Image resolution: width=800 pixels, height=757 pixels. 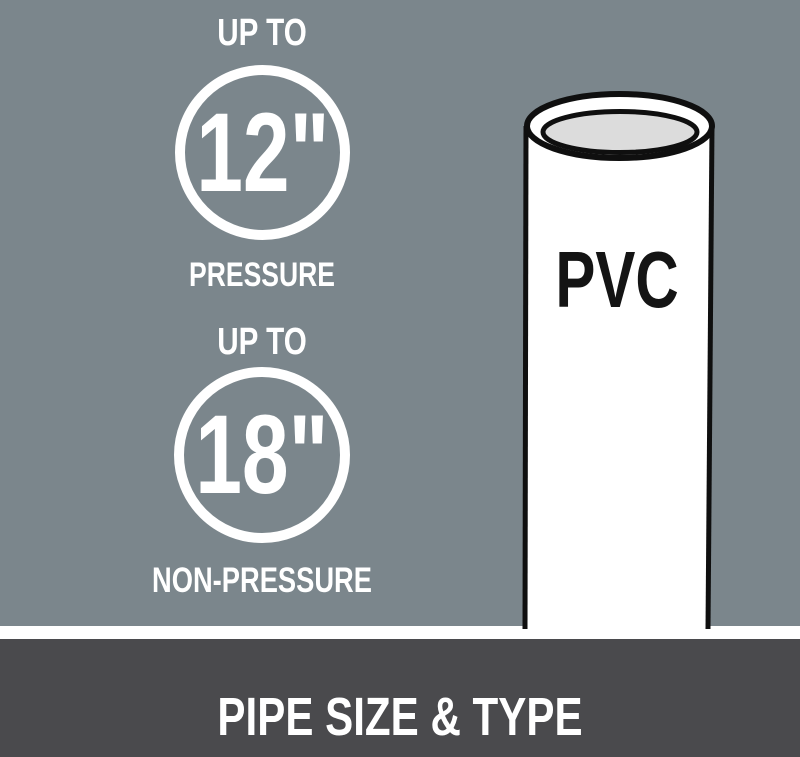 What do you see at coordinates (262, 342) in the screenshot?
I see `up-to-label-non-pressure: UP TO` at bounding box center [262, 342].